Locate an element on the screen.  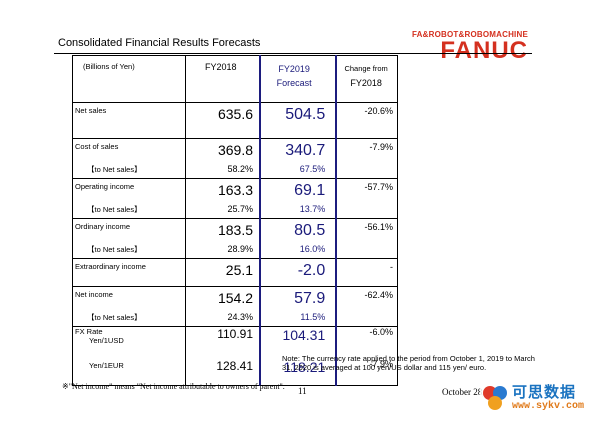
operating-income-fy2019: 69.1 is located at coordinates (298, 191).